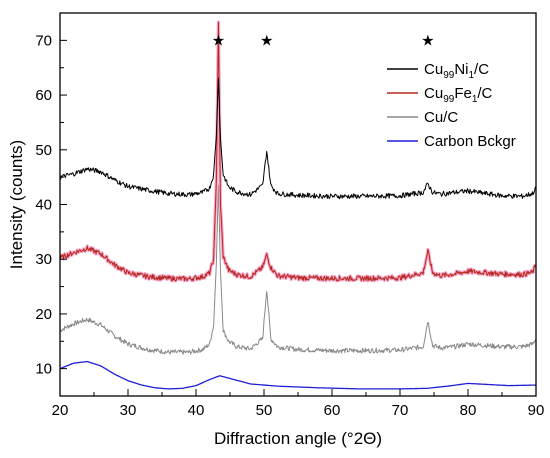  Describe the element at coordinates (536, 410) in the screenshot. I see `x-tick-label: 90` at that location.